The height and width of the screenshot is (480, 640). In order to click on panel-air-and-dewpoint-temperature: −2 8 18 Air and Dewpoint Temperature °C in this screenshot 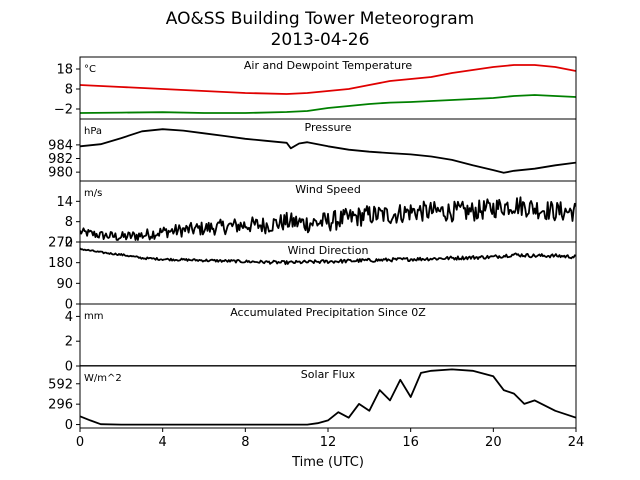, I will do `click(315, 88)`.